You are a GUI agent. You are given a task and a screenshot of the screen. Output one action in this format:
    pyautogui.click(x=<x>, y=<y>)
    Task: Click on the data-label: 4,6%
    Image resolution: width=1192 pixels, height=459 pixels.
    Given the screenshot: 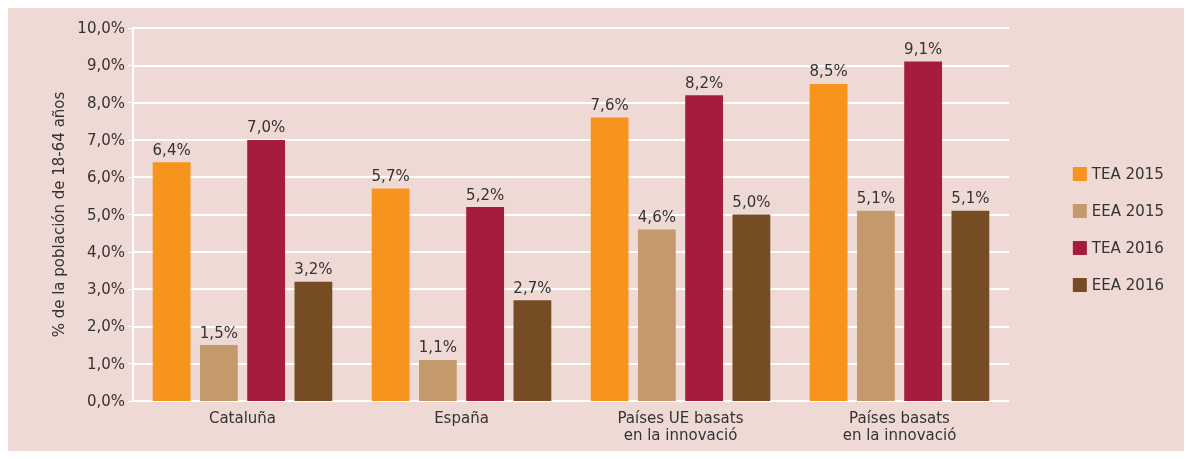 What is the action you would take?
    pyautogui.click(x=656, y=216)
    